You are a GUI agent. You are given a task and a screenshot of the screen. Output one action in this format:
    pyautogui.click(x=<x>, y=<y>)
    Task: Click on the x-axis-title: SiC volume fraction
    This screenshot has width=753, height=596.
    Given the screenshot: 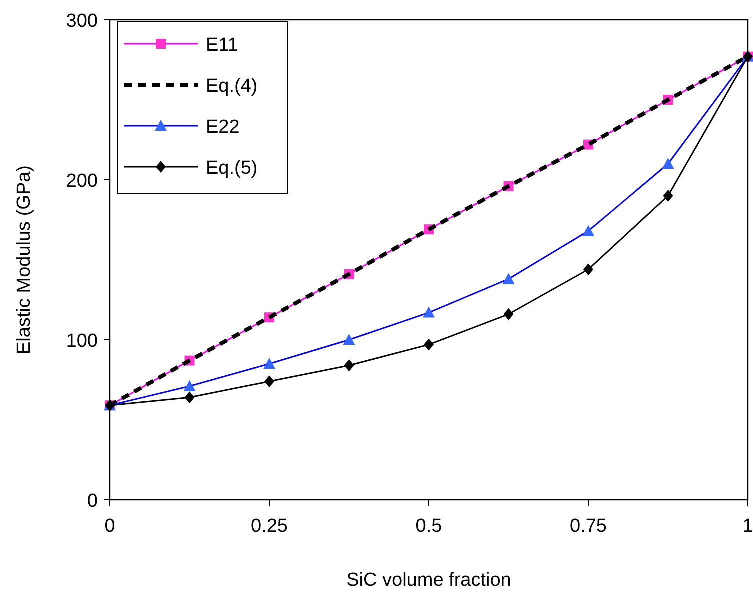 What is the action you would take?
    pyautogui.click(x=429, y=580)
    